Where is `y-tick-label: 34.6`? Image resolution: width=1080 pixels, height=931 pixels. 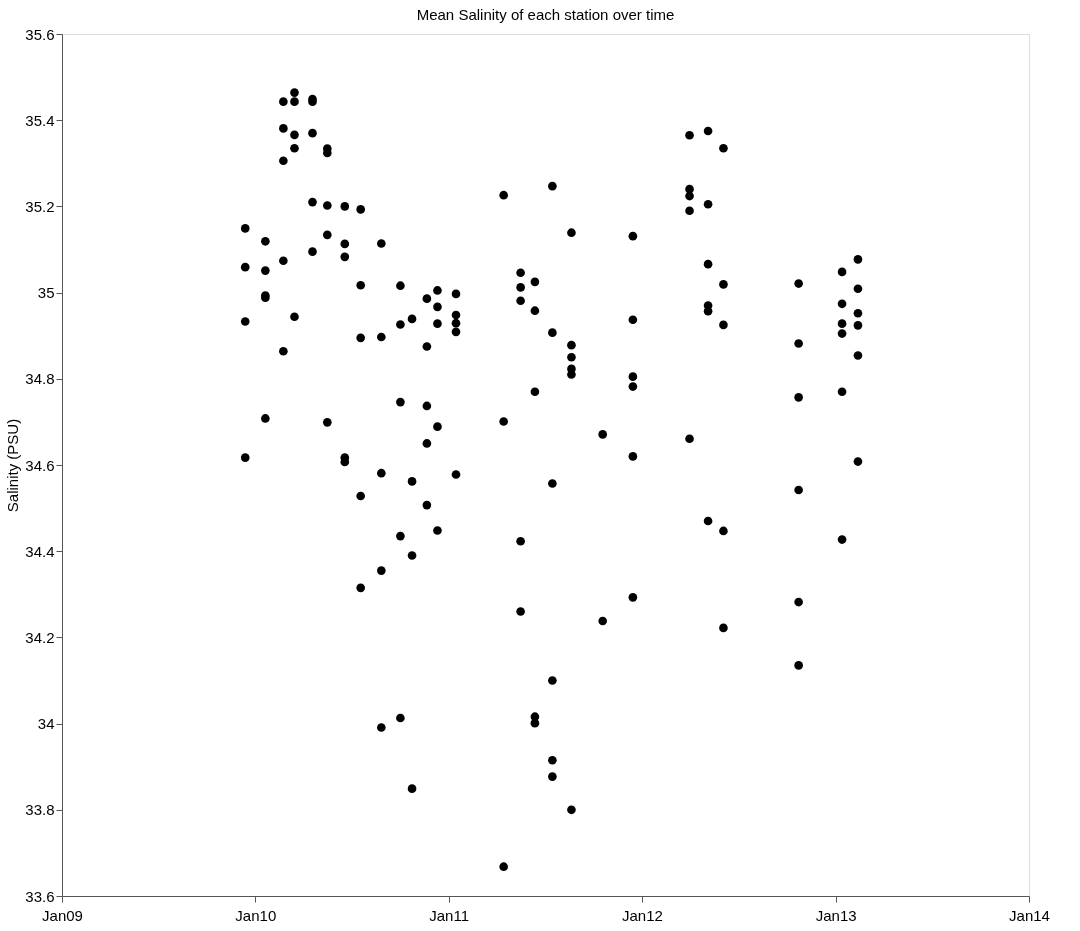 y-tick-label: 34.6 is located at coordinates (40, 465).